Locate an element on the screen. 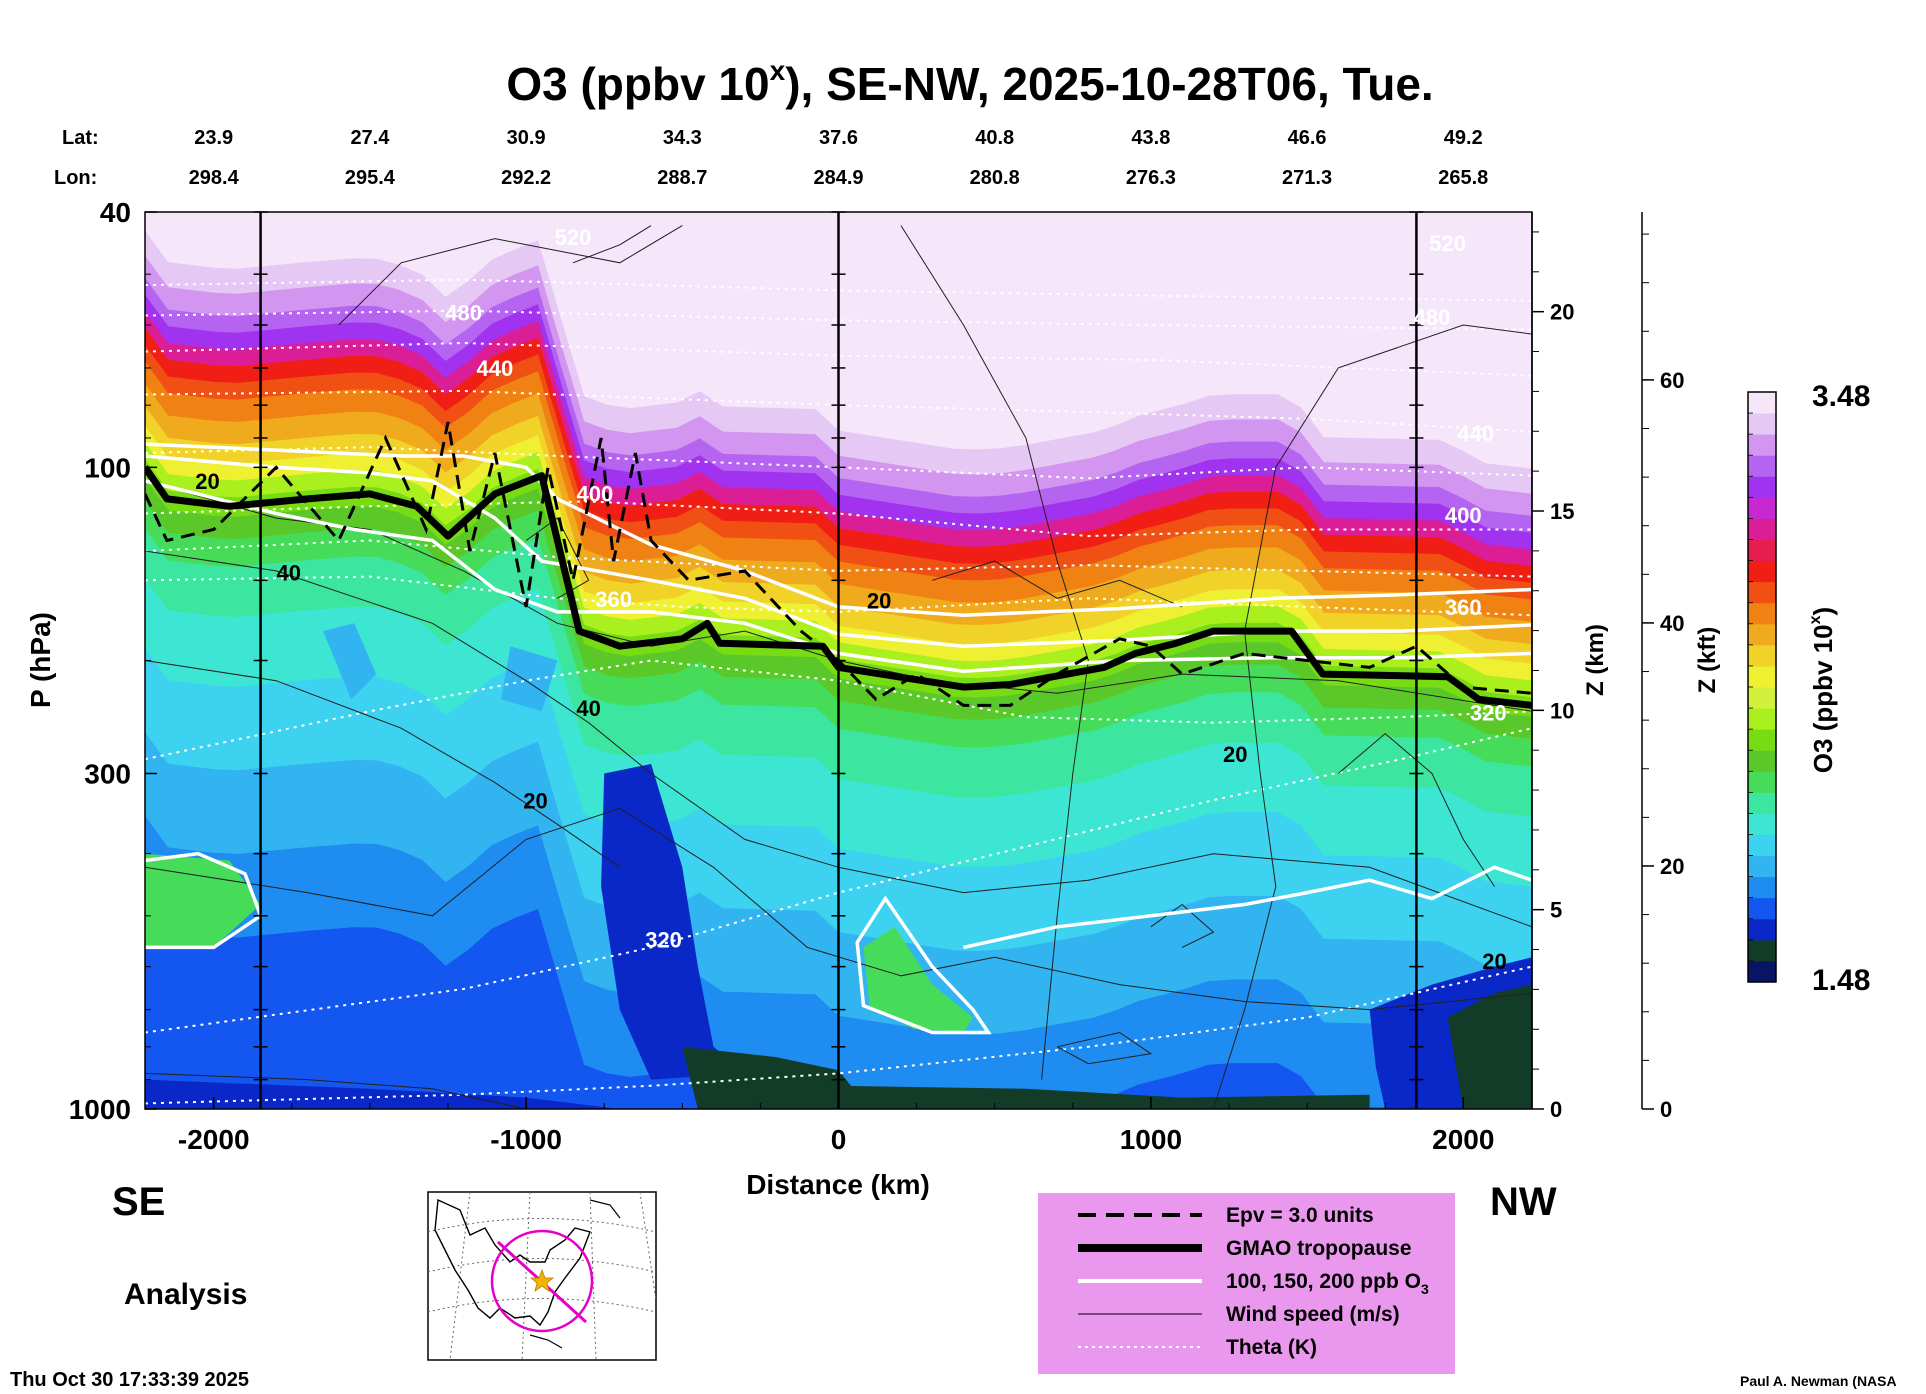 The image size is (1926, 1394). wind-label: 40 is located at coordinates (288, 572).